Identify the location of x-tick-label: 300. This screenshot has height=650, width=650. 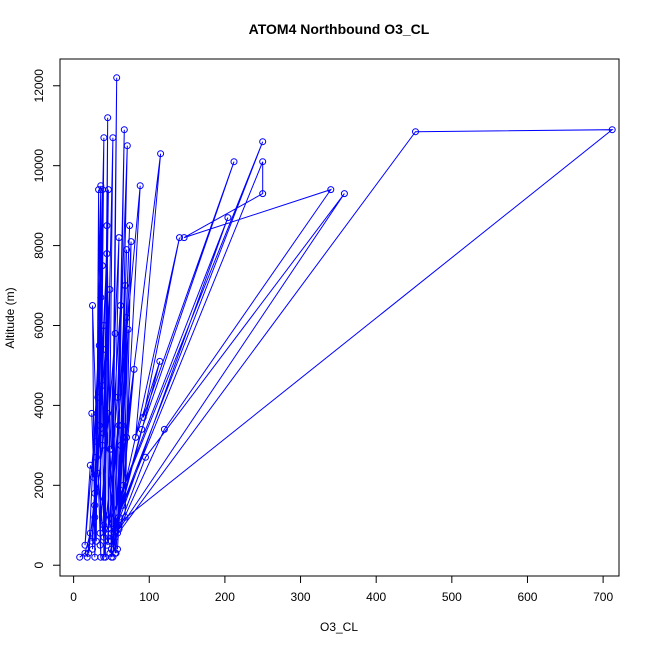
(301, 597).